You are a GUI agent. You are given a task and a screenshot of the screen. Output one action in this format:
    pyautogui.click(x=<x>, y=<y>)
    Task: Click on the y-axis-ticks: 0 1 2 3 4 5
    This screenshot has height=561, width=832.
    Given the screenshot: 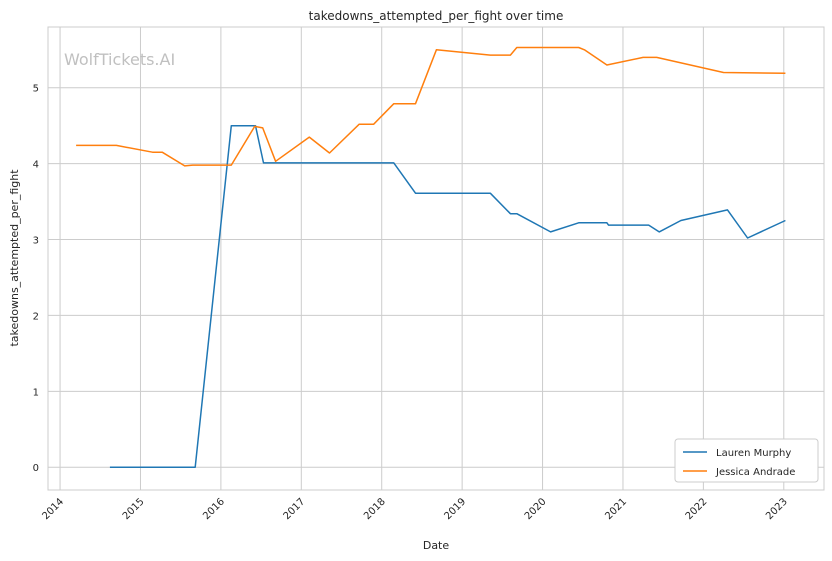 What is the action you would take?
    pyautogui.click(x=36, y=279)
    